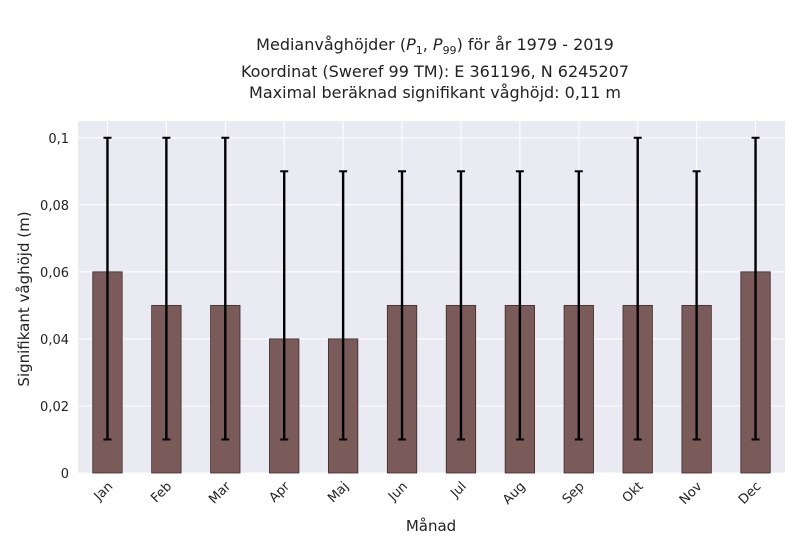 This screenshot has width=800, height=550. I want to click on x-axis: Jan Feb Mar Apr Maj Jun Jul Aug Sep Okt Nov Dec, so click(428, 493).